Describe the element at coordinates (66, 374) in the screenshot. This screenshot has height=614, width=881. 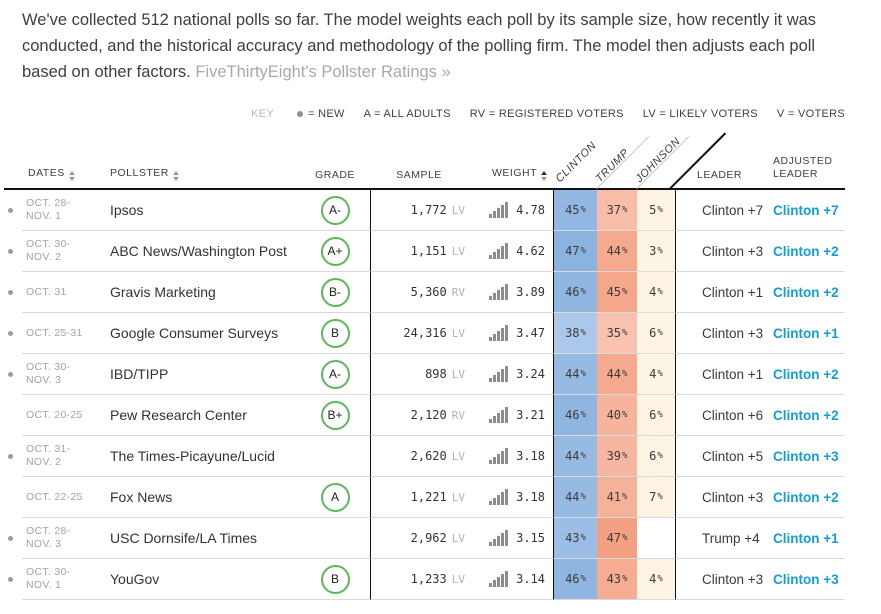
I see `dates-cell: OCT. 30-NOV. 3` at that location.